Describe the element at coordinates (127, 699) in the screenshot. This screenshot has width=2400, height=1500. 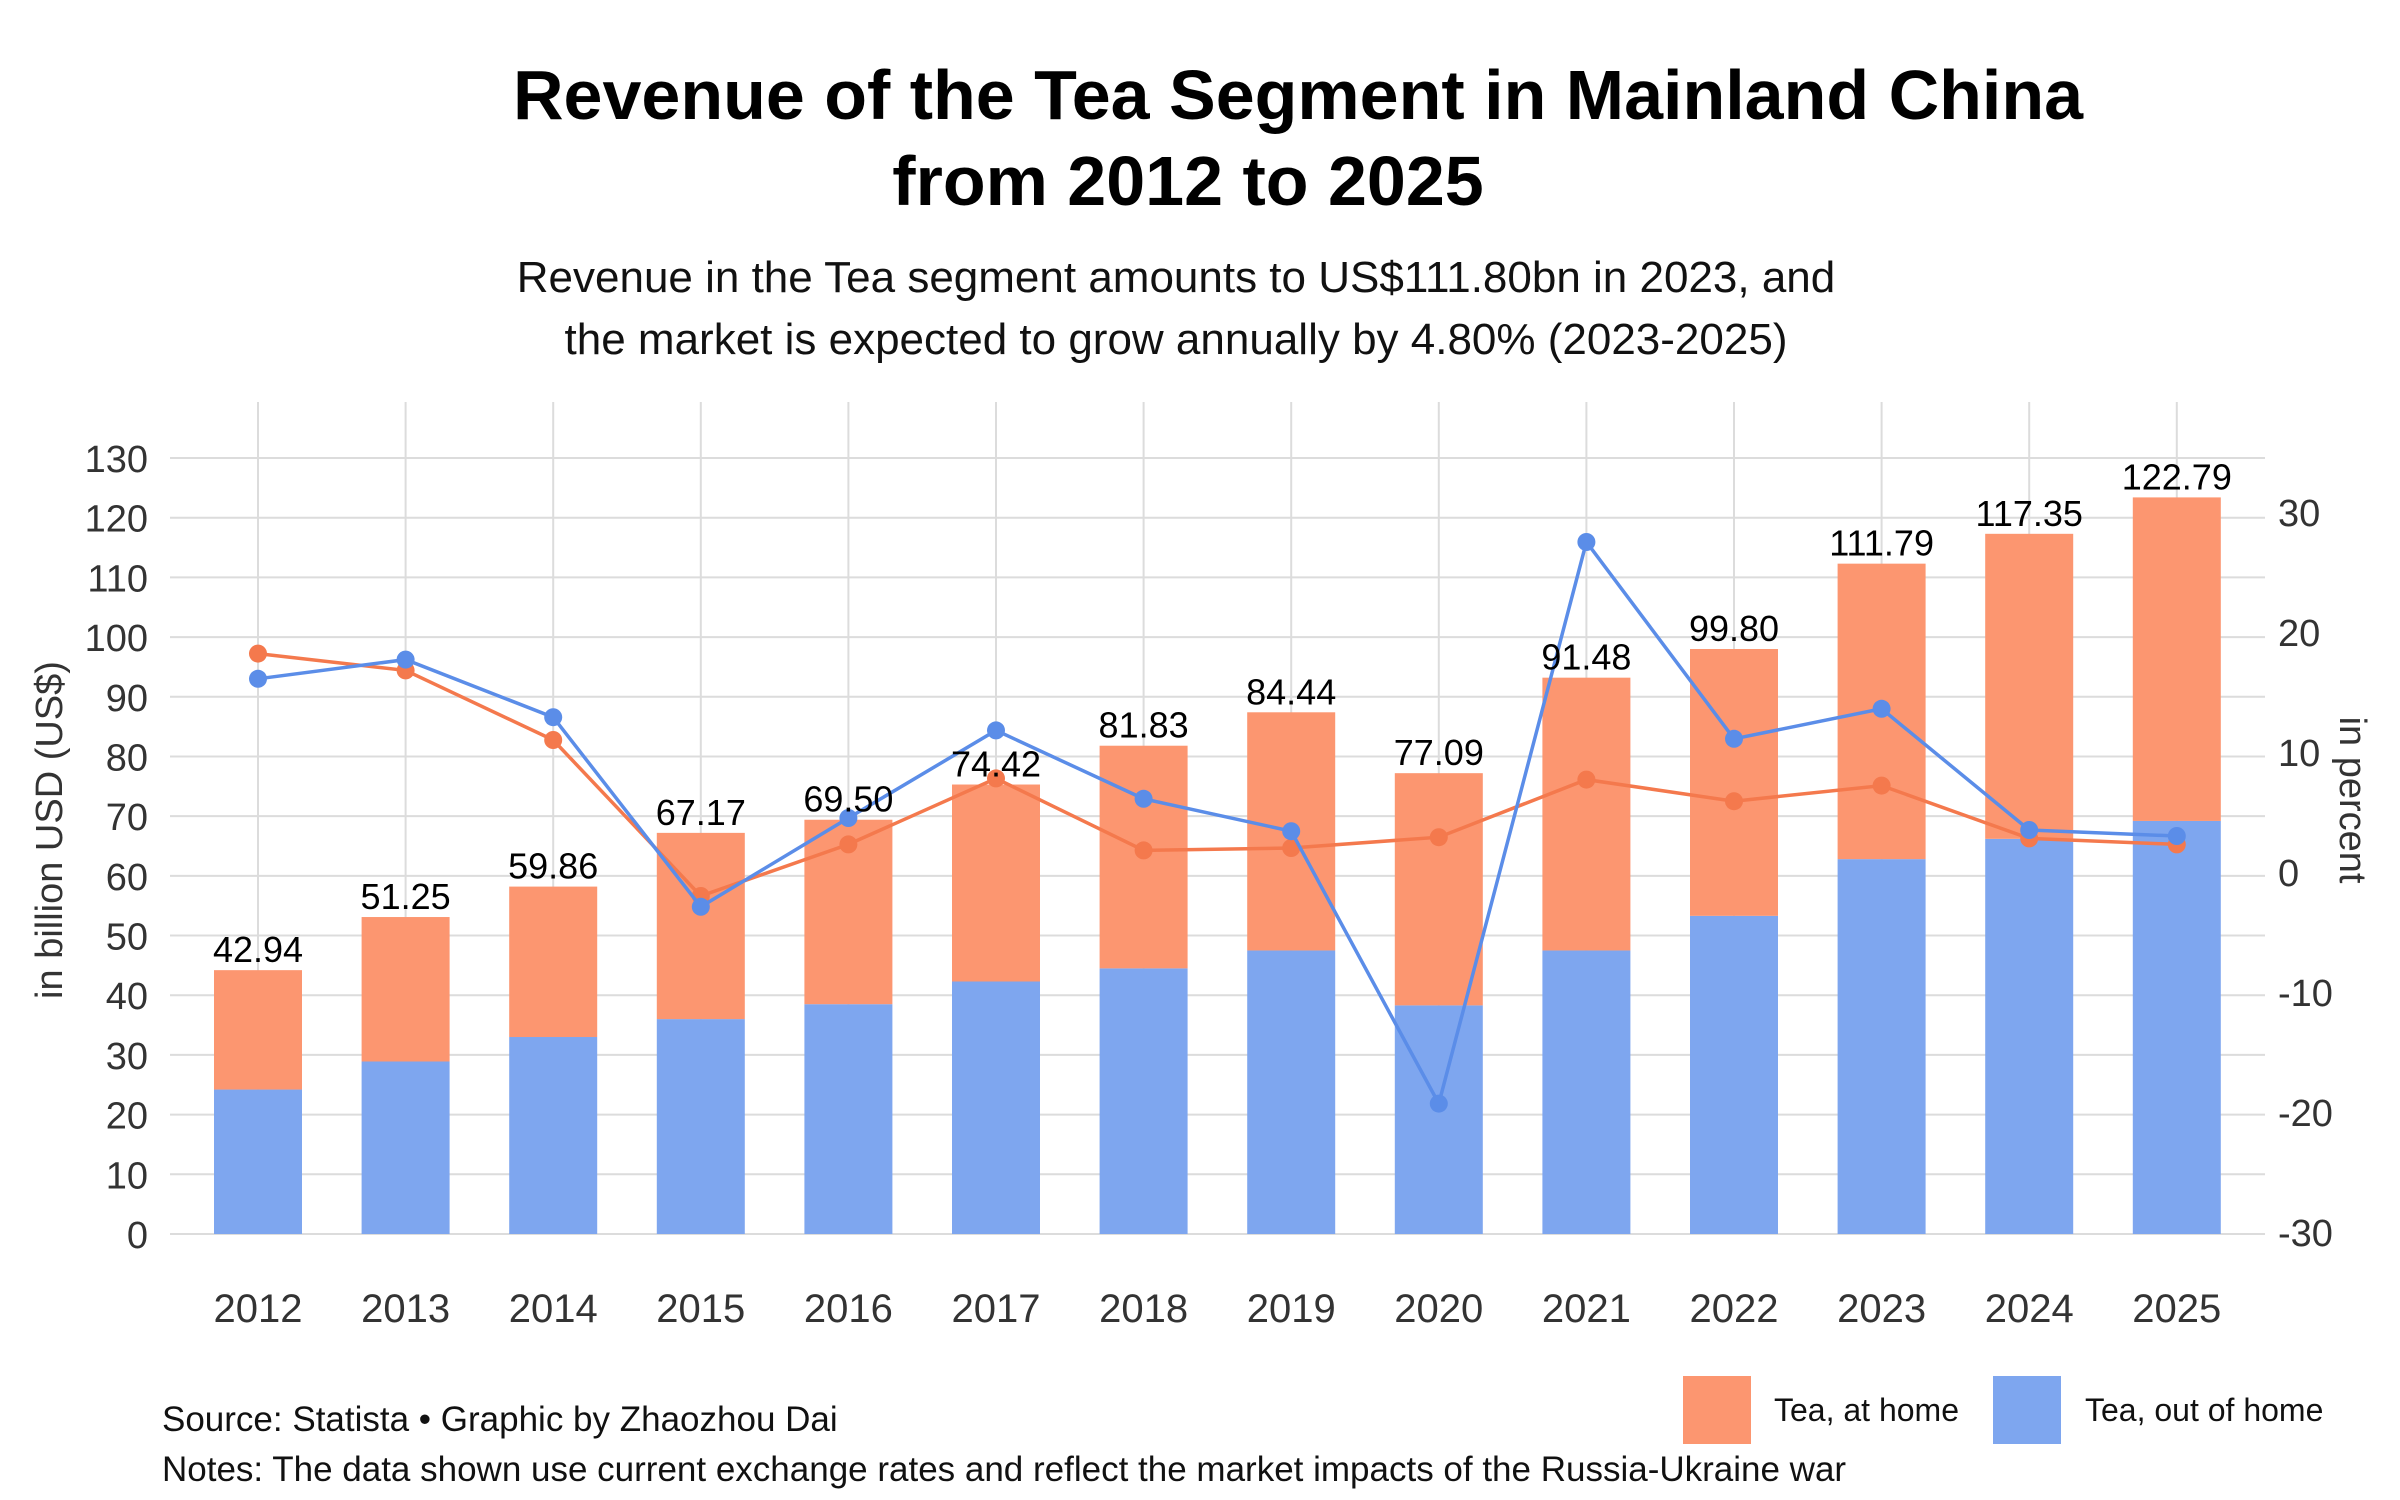
I see `y-tick-label: 90` at that location.